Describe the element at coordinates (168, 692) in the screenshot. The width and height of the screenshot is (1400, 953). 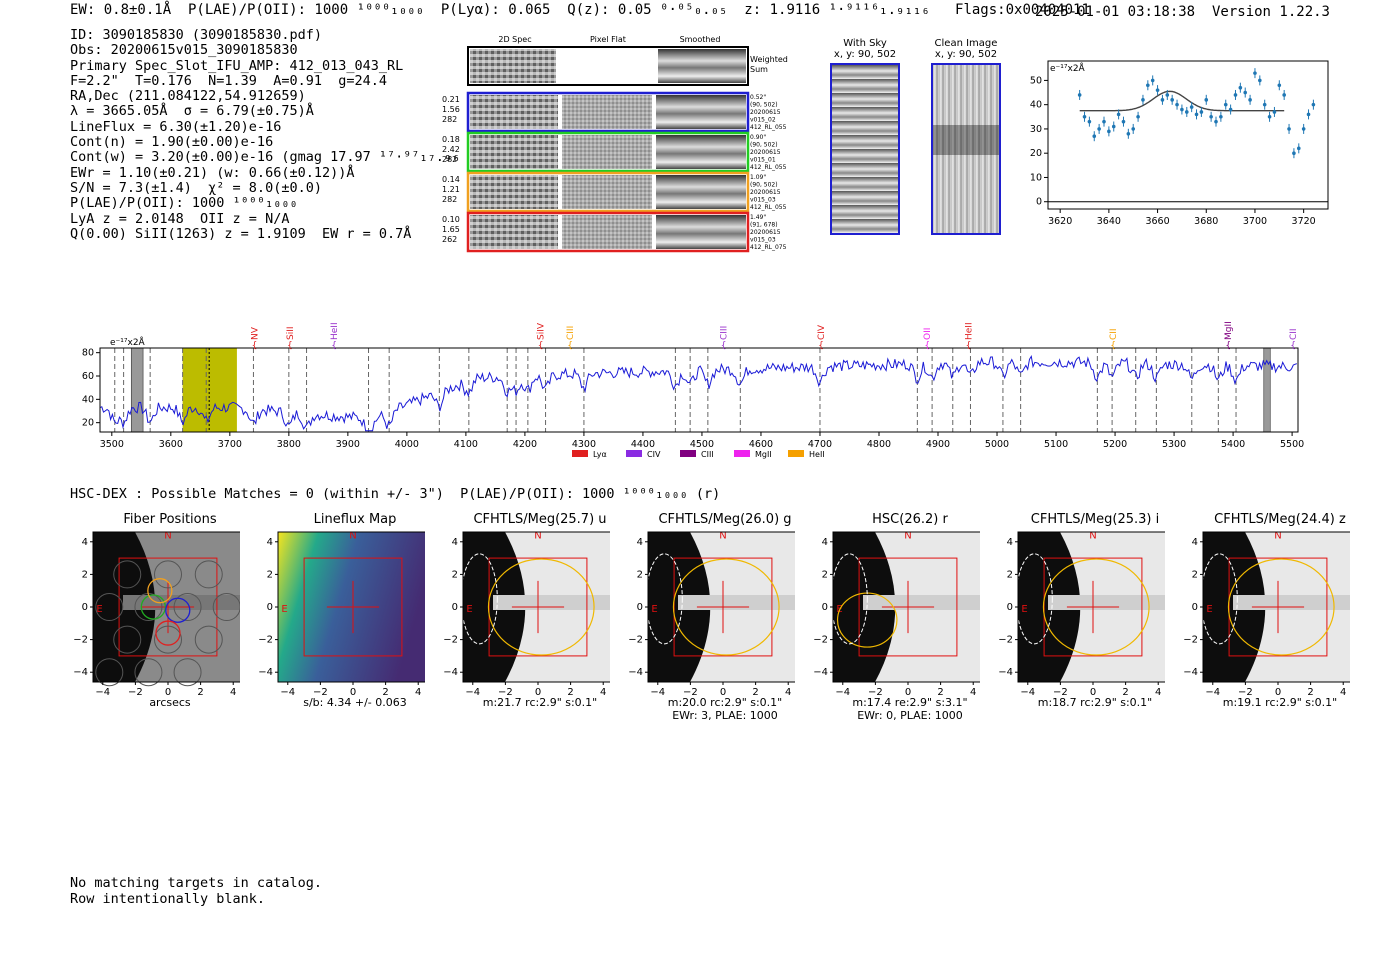
I see `panel-xtick-label: 0` at that location.